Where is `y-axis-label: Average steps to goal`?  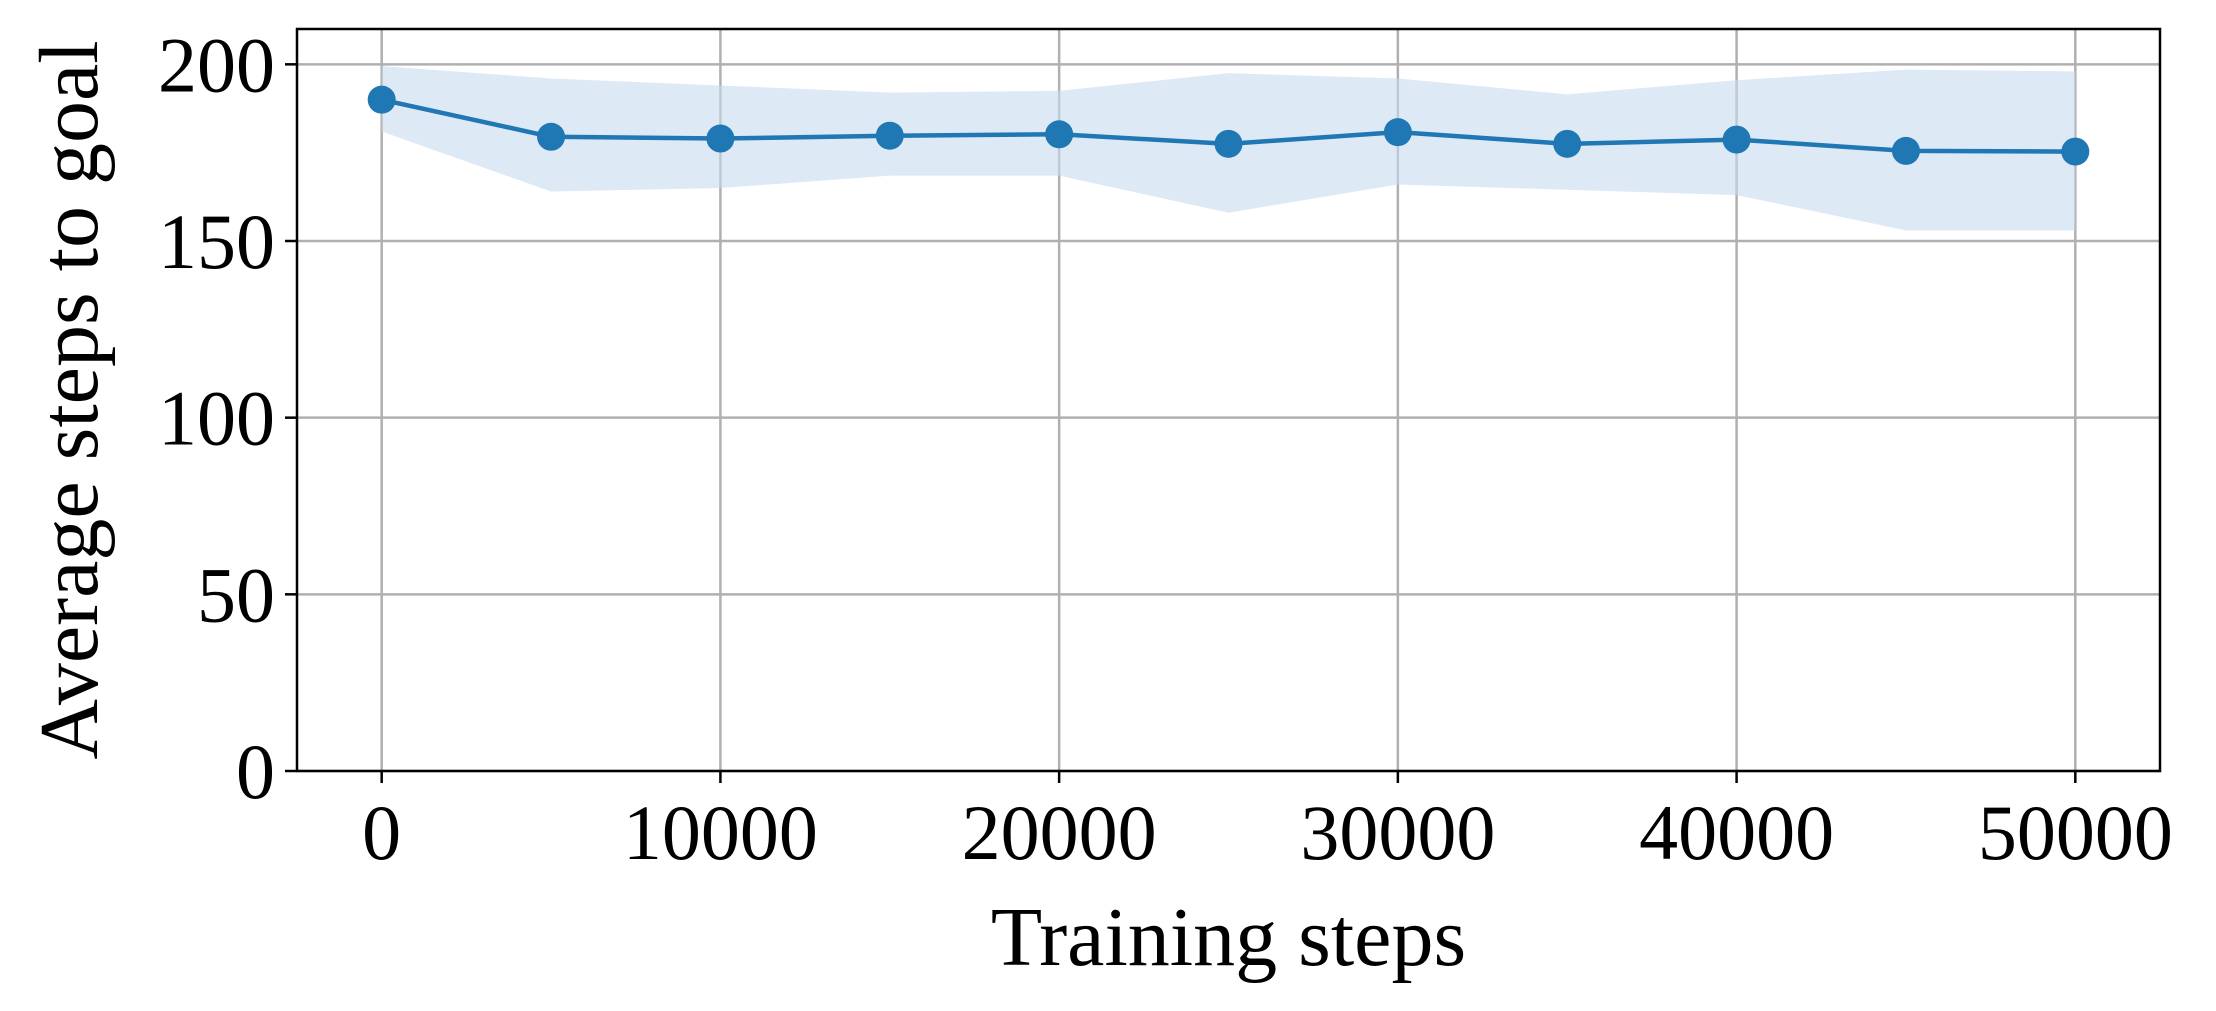 y-axis-label: Average steps to goal is located at coordinates (69, 399).